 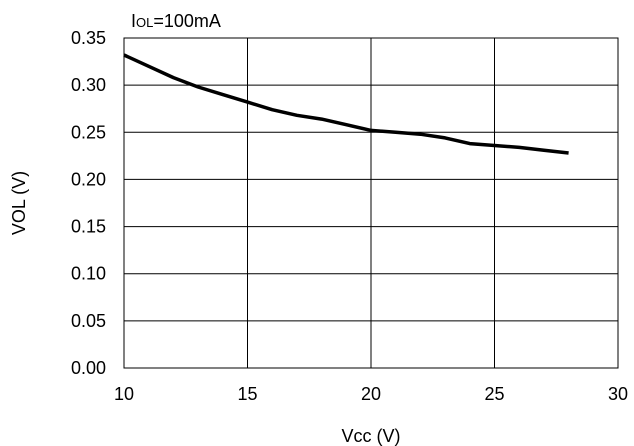 I want to click on x-tick-label: 30, so click(x=618, y=394).